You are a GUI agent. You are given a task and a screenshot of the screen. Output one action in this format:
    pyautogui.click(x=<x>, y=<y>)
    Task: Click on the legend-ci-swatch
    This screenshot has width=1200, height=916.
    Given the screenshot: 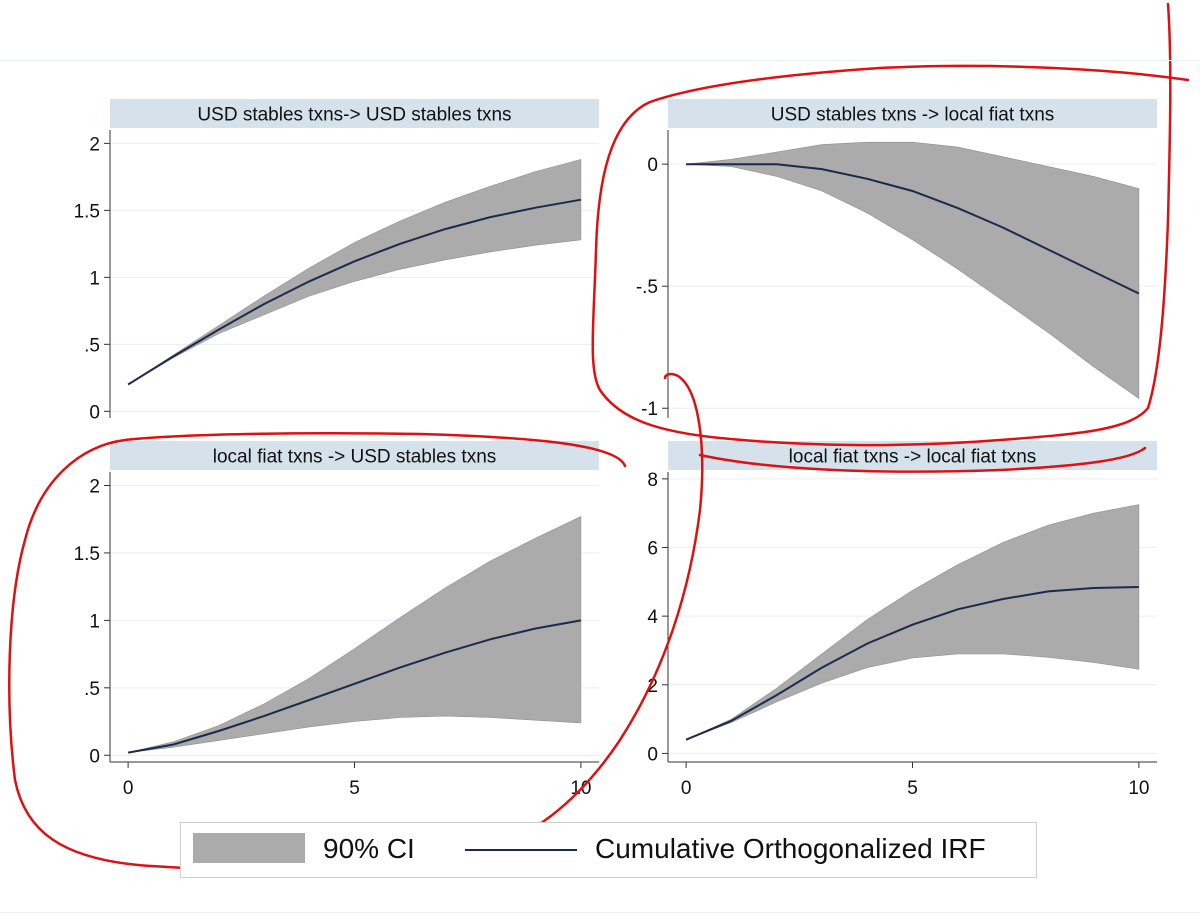 What is the action you would take?
    pyautogui.click(x=249, y=848)
    